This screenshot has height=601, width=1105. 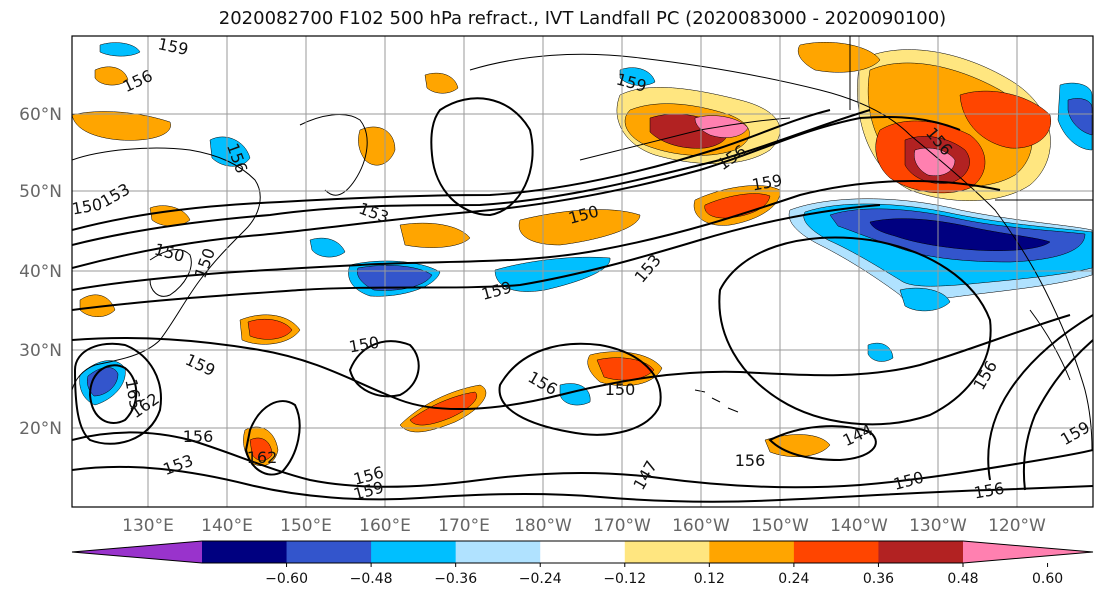 What do you see at coordinates (173, 46) in the screenshot?
I see `contour-label: 159` at bounding box center [173, 46].